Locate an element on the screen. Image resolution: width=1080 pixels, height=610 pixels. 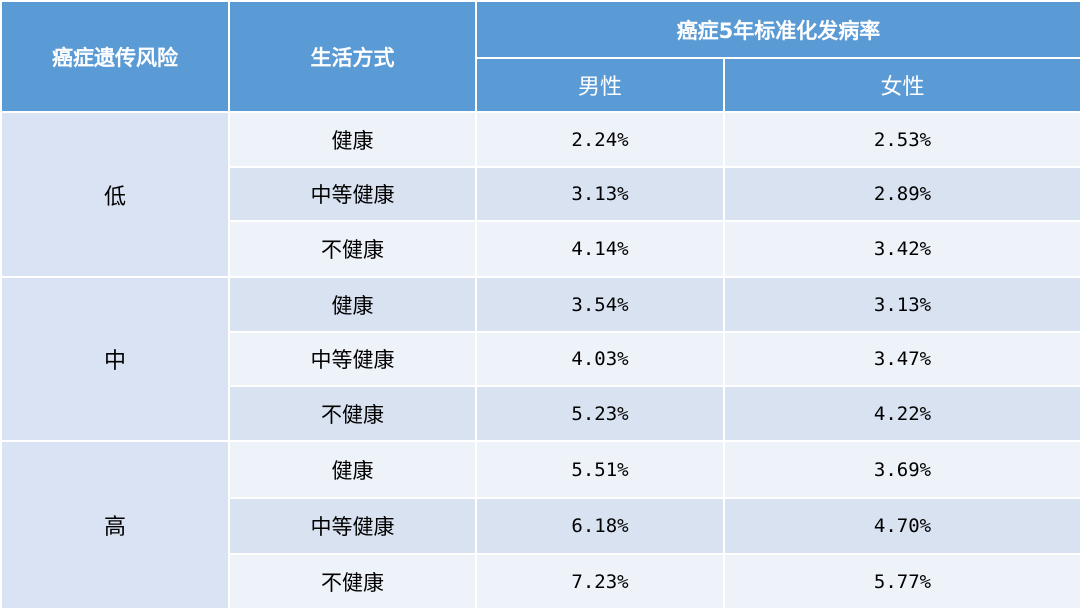
header-incidence: 癌症5年标准化发病率 is located at coordinates (777, 29).